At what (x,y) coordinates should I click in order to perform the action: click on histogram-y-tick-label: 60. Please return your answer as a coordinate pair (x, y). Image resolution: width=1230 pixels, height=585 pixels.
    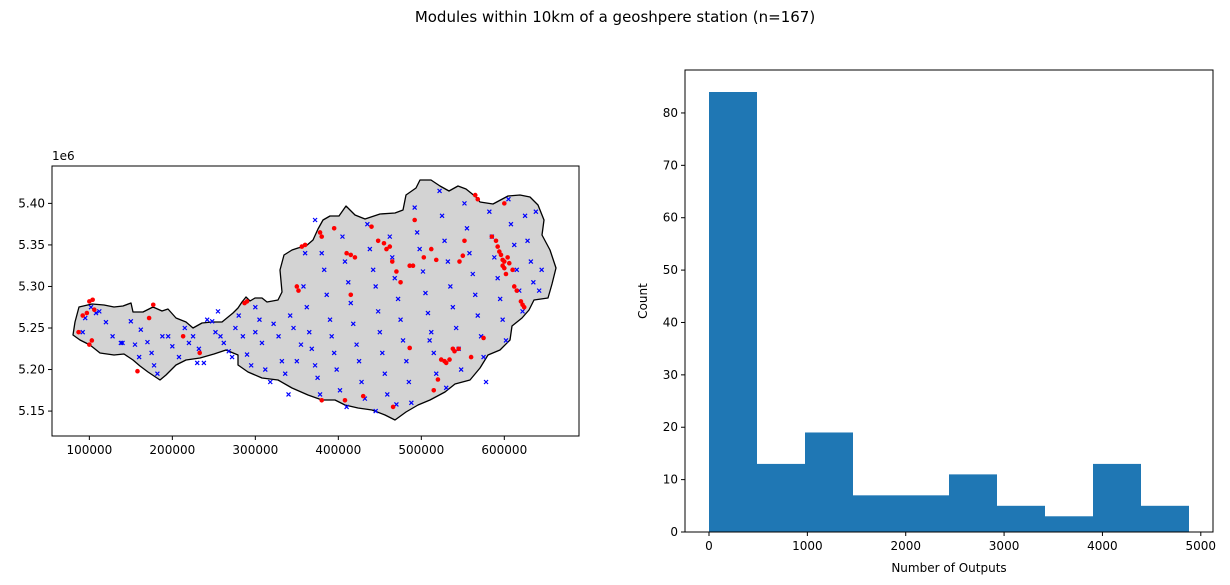
    Looking at the image, I should click on (670, 218).